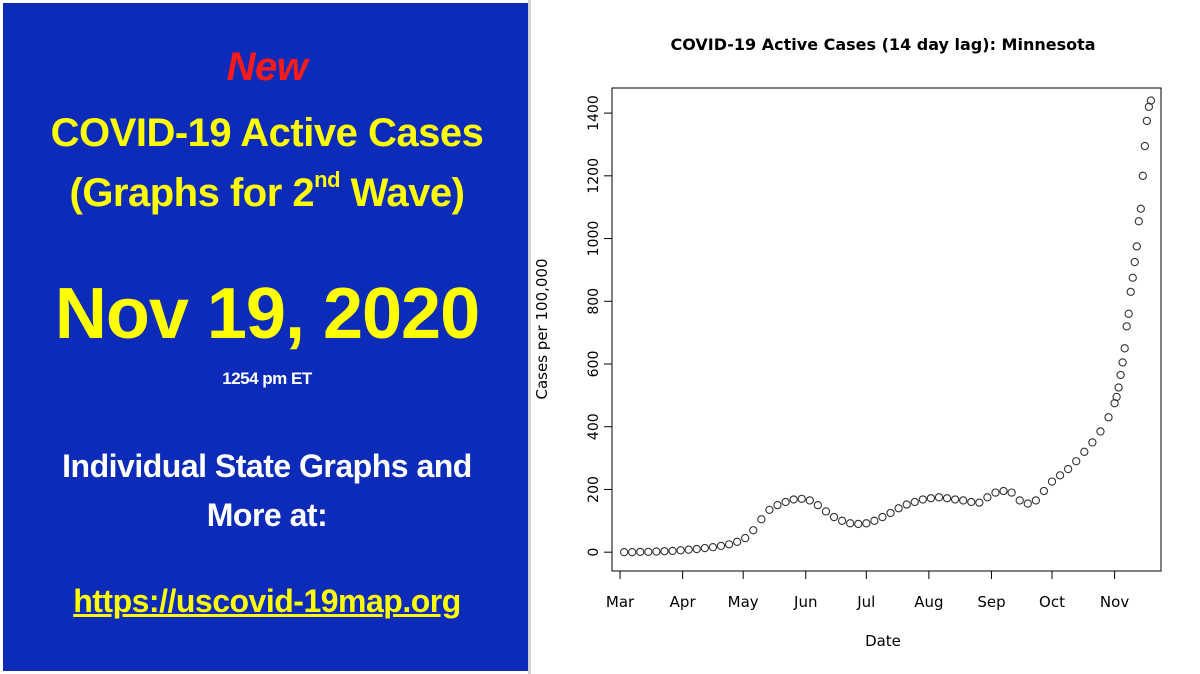 This screenshot has width=1200, height=674. What do you see at coordinates (620, 602) in the screenshot?
I see `x-tick-label: Mar` at bounding box center [620, 602].